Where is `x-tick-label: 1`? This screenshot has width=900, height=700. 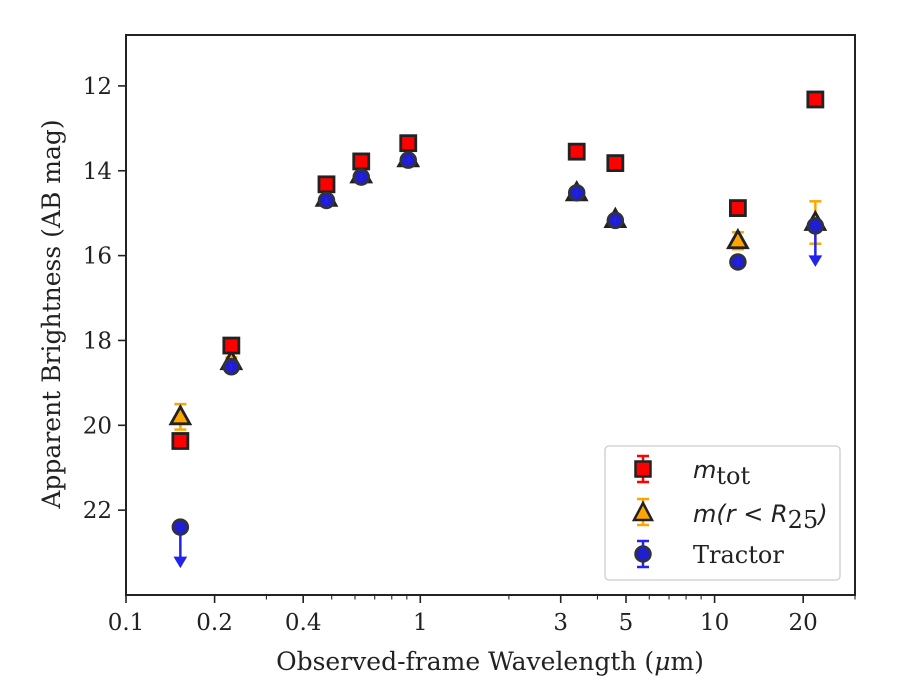 x-tick-label: 1 is located at coordinates (420, 623).